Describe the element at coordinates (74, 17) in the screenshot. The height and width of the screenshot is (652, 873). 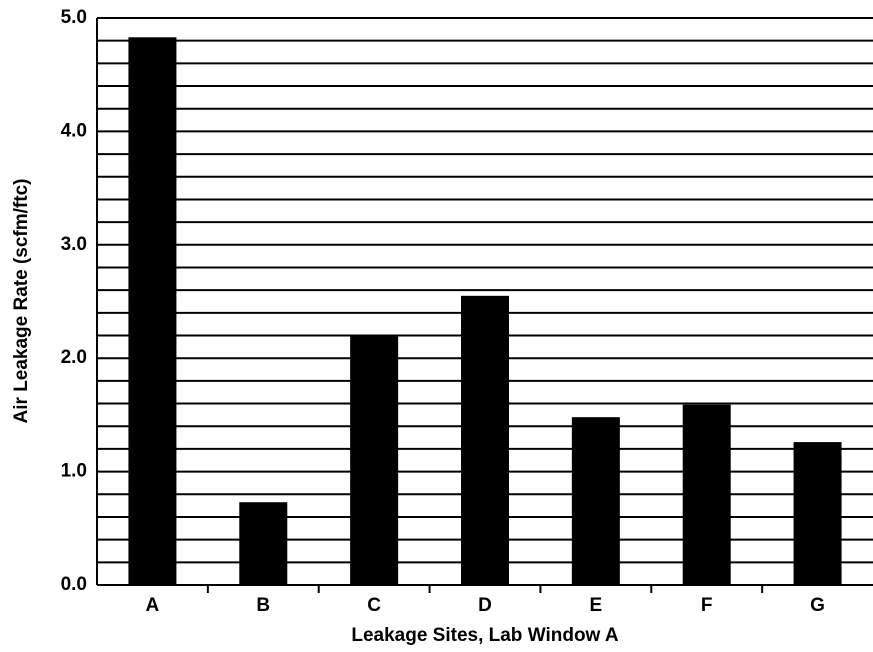
I see `y-tick-label: 5.0` at that location.